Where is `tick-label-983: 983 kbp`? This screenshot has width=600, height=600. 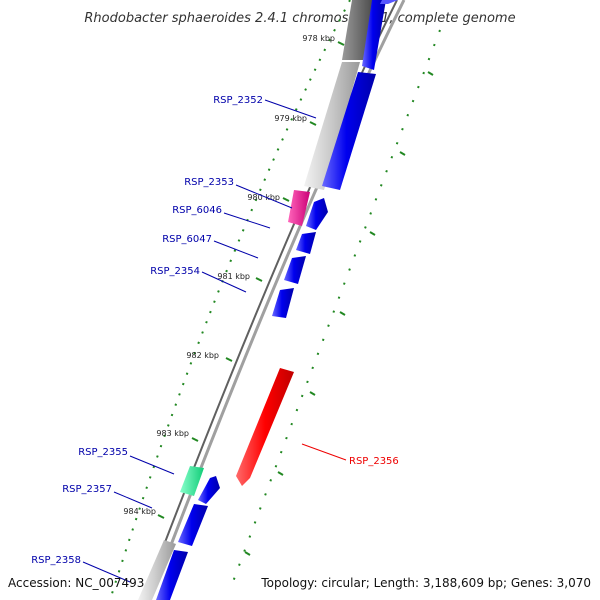 tick-label-983: 983 kbp is located at coordinates (172, 433).